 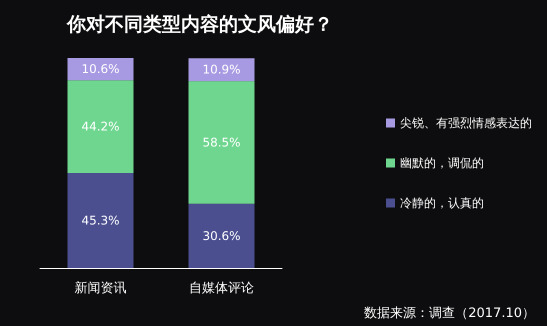 What do you see at coordinates (466, 123) in the screenshot?
I see `legend-label: 尖锐、有强烈情感表达的` at bounding box center [466, 123].